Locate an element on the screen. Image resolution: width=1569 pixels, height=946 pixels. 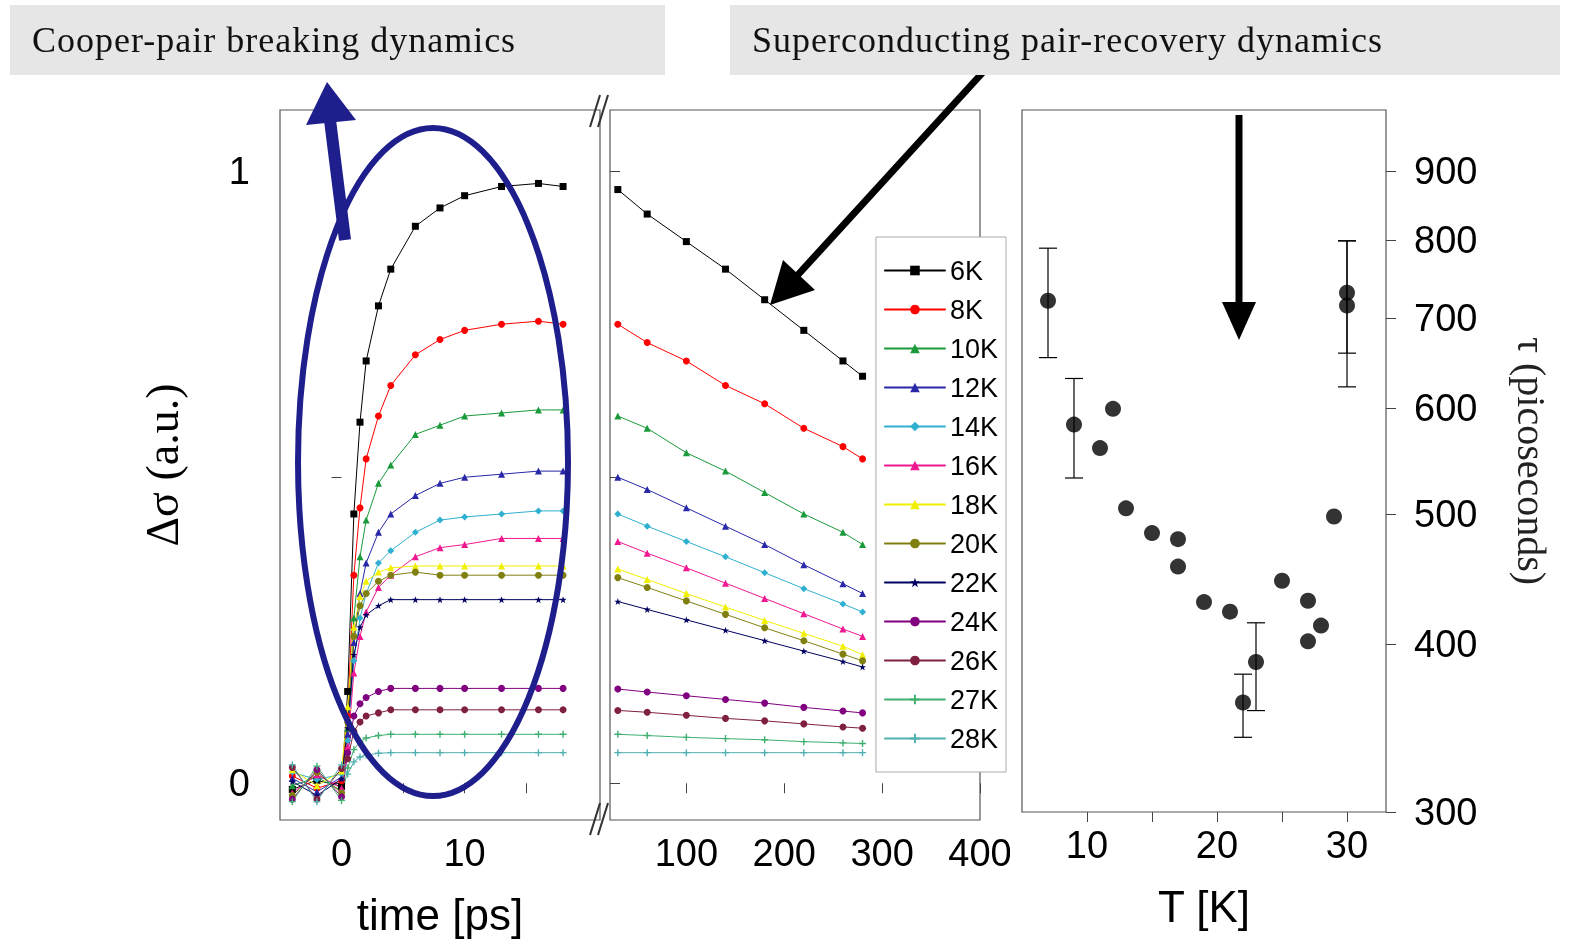
y-axis-title: Δσ (a.u.) is located at coordinates (162, 465).